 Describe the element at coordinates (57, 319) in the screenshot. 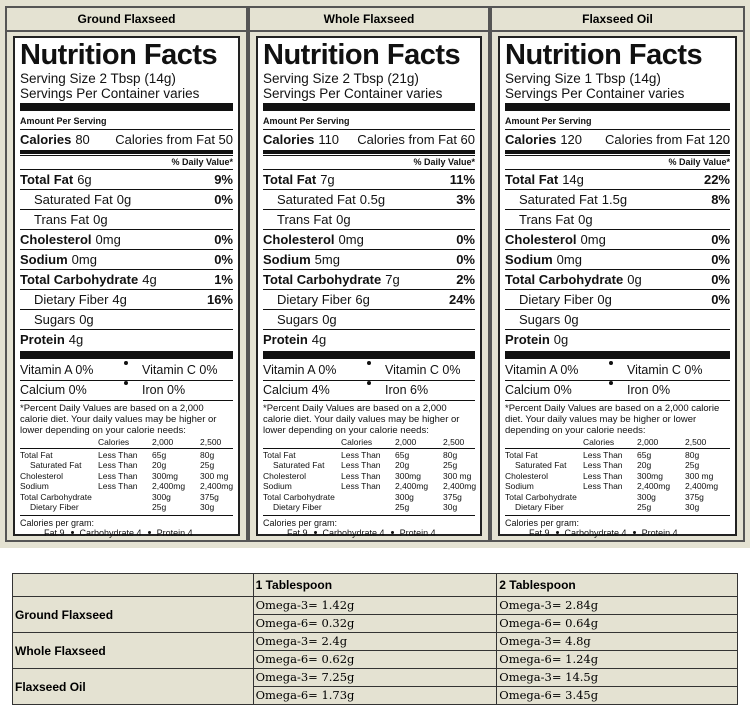

I see `nutrient: Sugars 0g` at that location.